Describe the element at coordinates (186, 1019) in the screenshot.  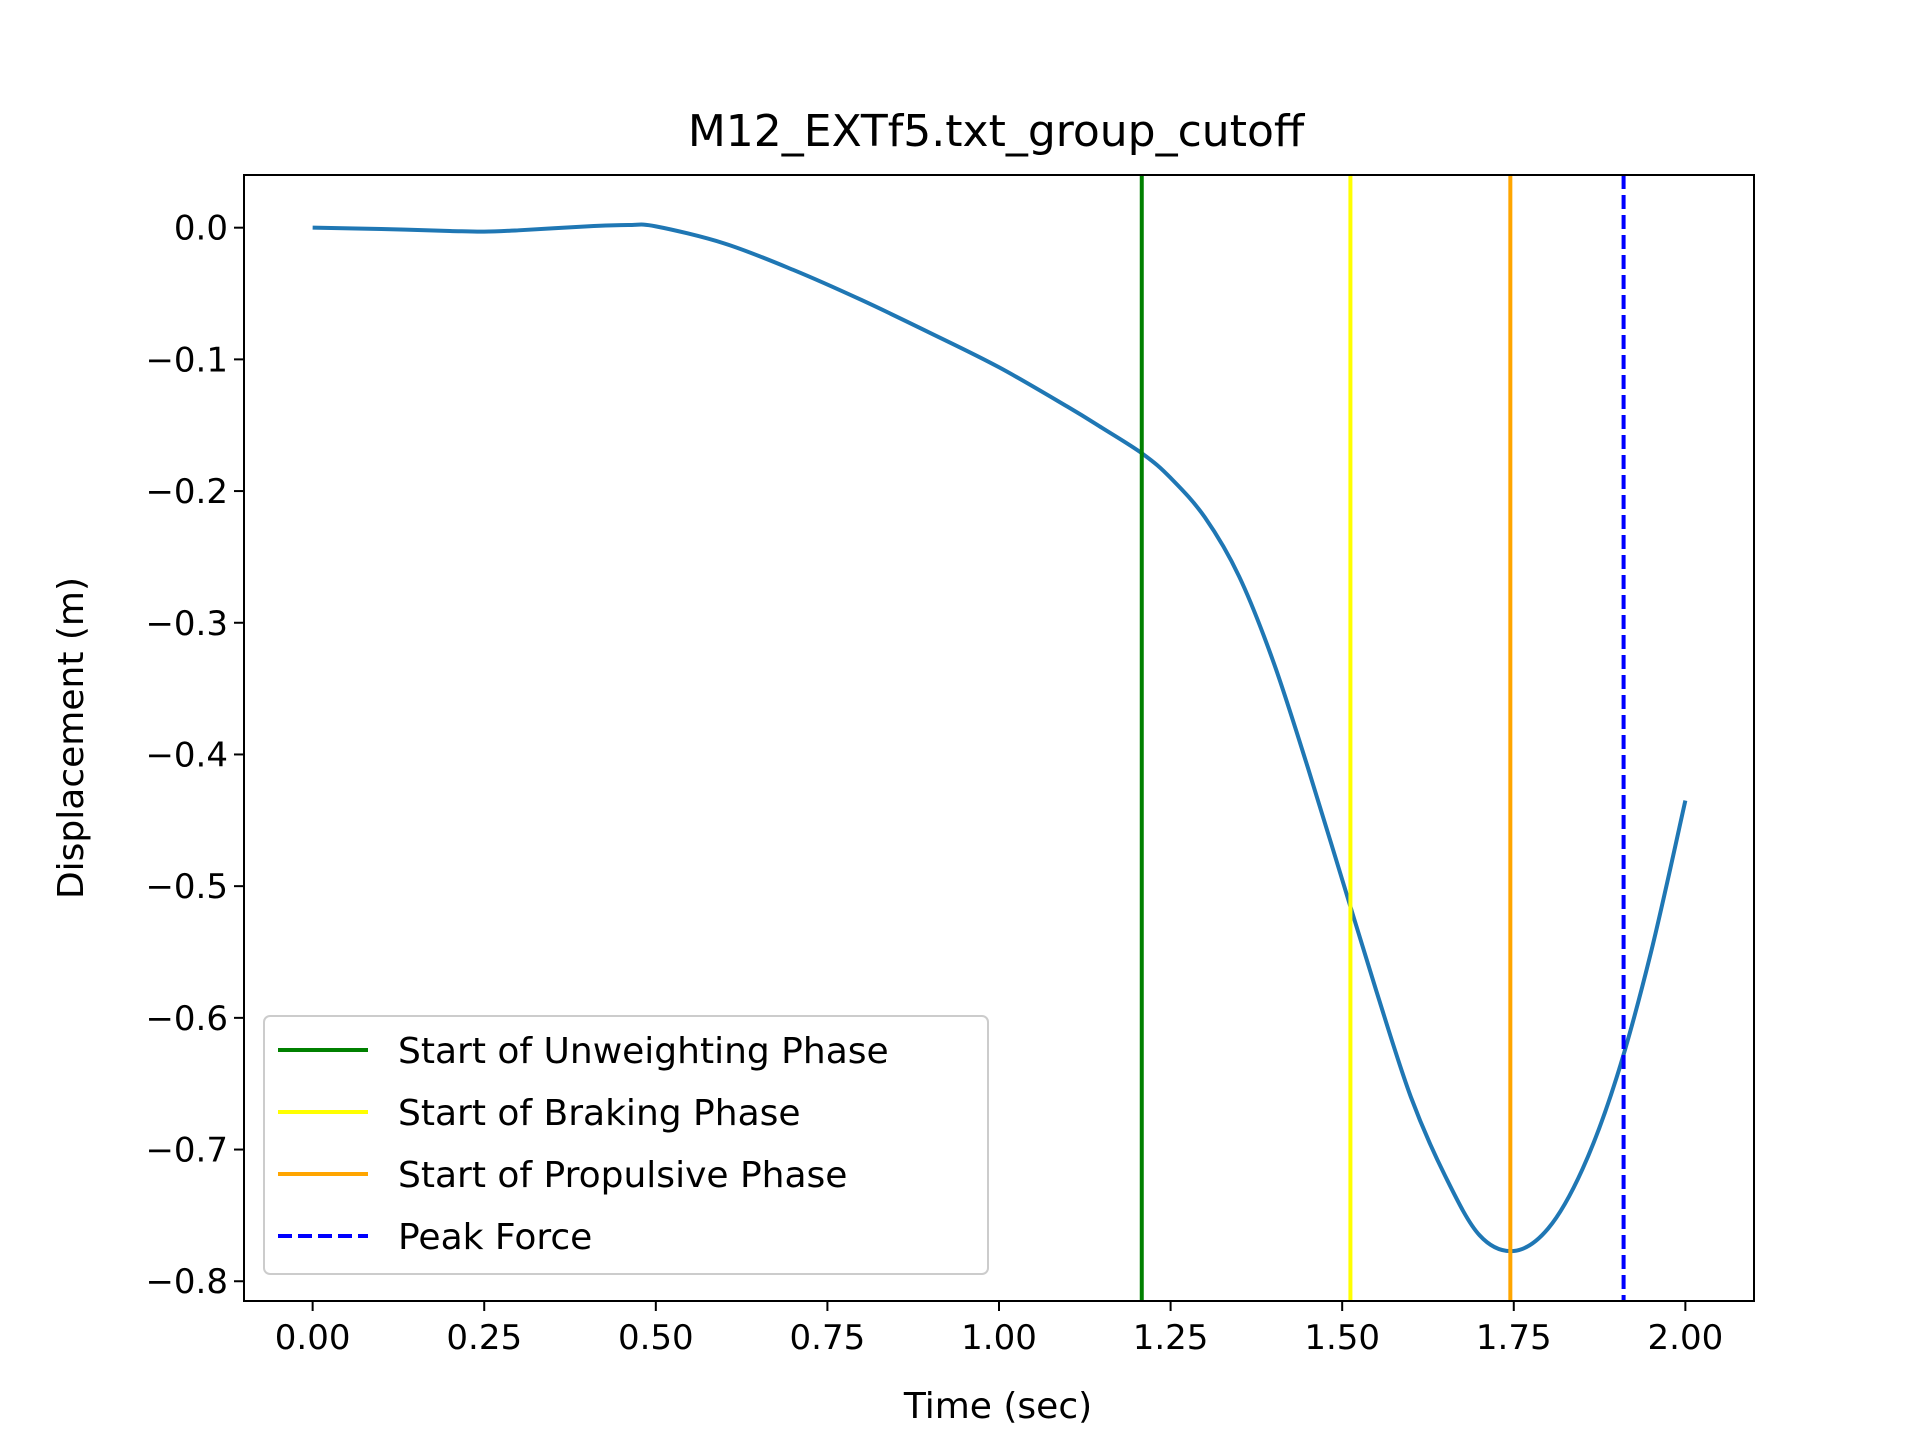
I see `y-tick-label: −0.6` at that location.